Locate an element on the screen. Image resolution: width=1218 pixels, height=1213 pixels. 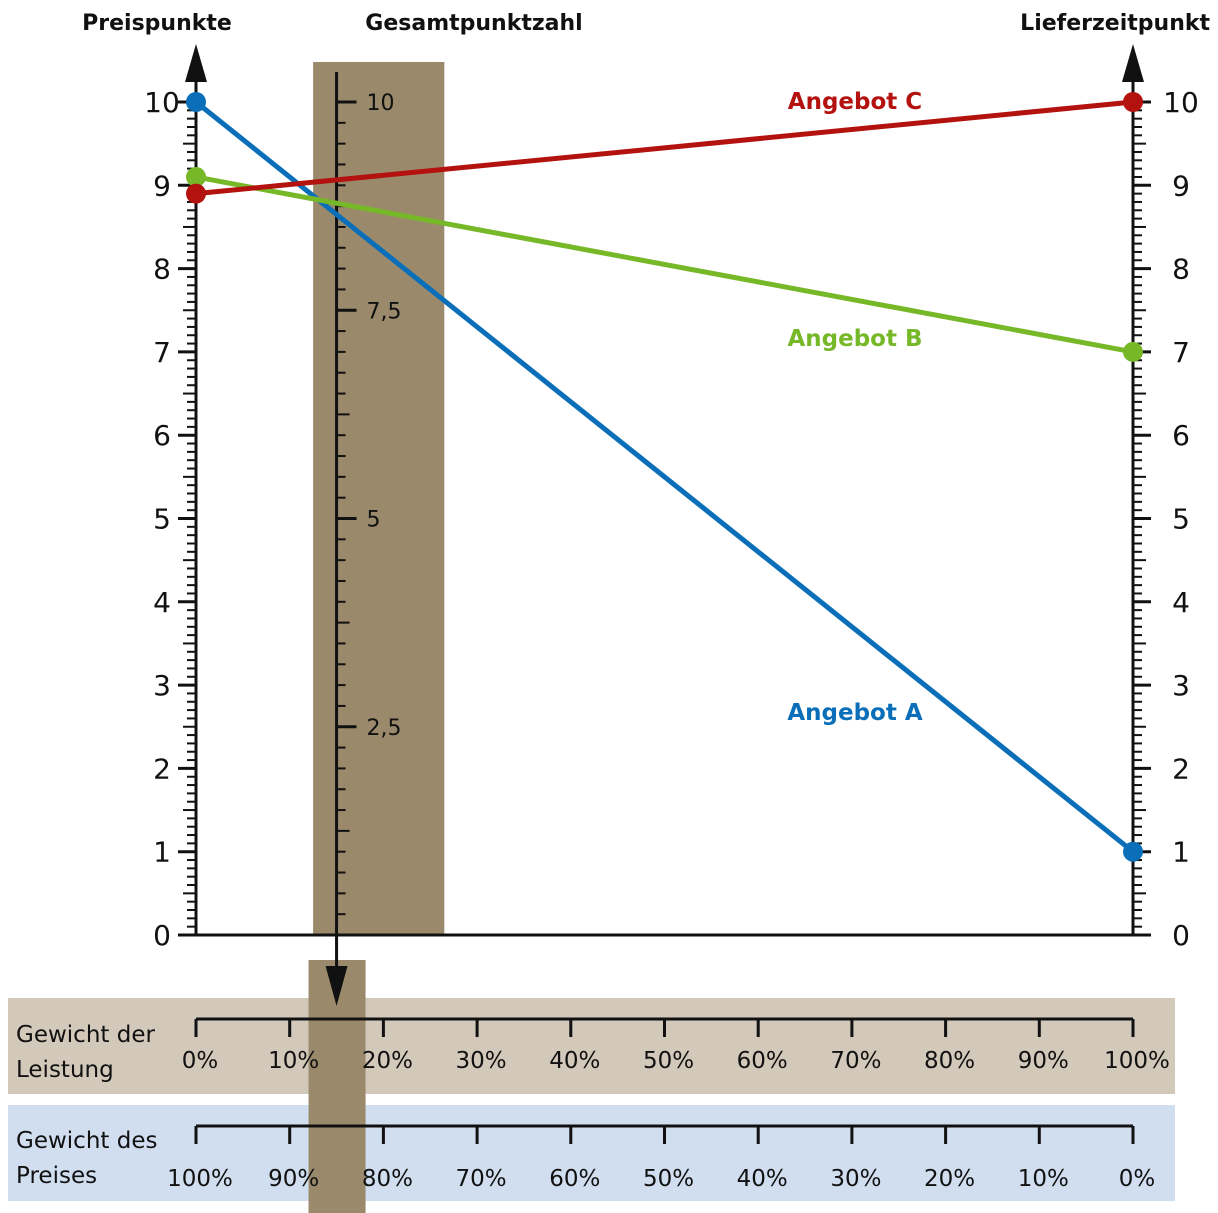
series-point-b-price is located at coordinates (196, 176).